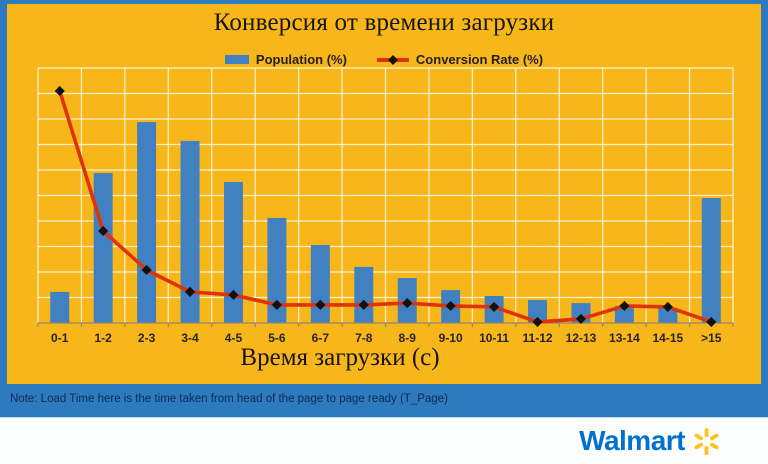  I want to click on legend-conversion-label: Conversion Rate (%), so click(479, 59).